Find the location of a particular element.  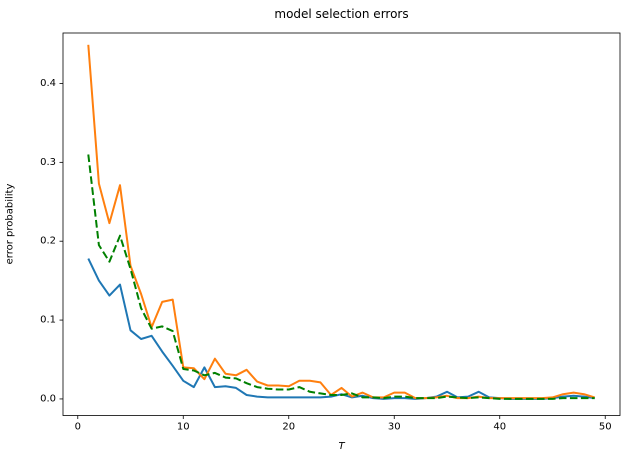

y-tick-label: 0.3 is located at coordinates (48, 162).